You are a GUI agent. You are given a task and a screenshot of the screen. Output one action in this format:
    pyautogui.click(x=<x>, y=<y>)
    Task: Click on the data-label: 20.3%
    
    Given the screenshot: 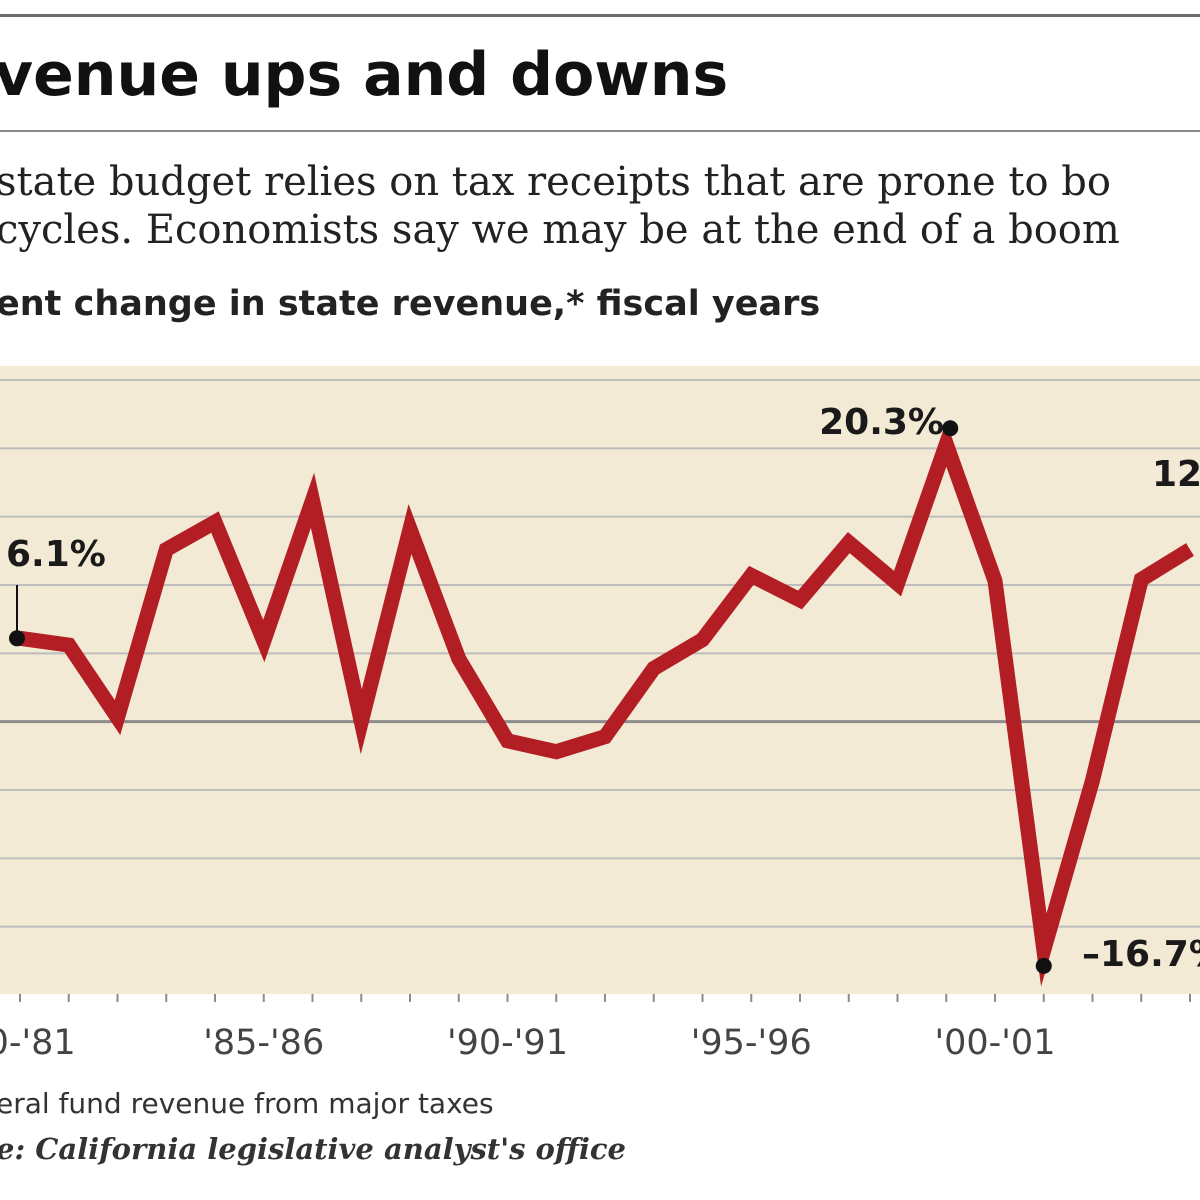 What is the action you would take?
    pyautogui.click(x=881, y=422)
    